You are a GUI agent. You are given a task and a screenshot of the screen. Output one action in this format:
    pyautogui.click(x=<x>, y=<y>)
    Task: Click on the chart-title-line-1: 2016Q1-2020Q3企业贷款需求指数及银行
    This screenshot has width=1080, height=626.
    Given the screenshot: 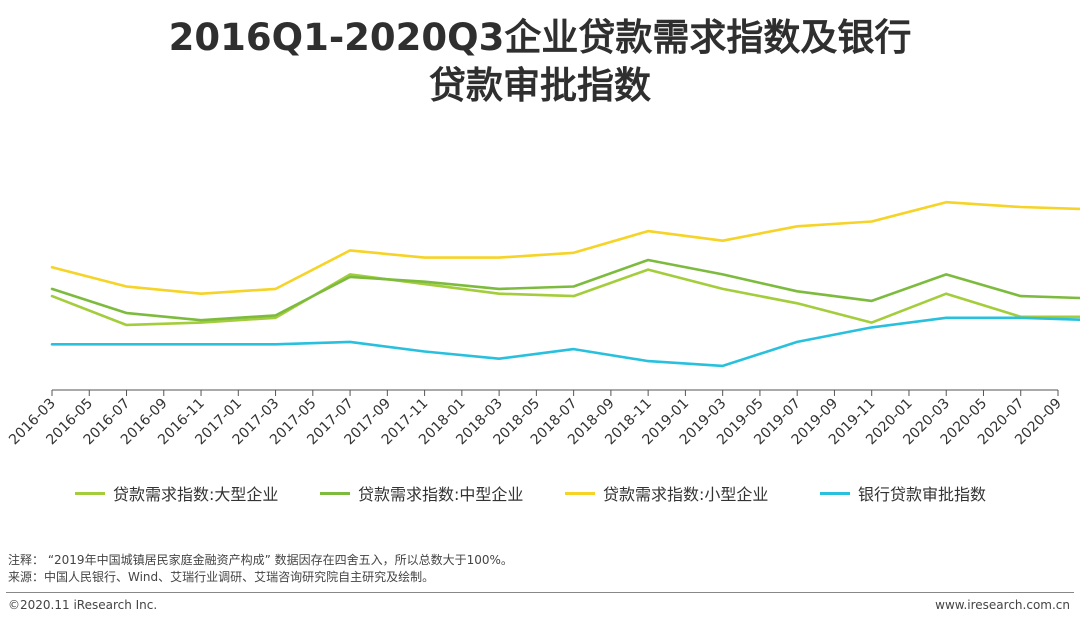 What is the action you would take?
    pyautogui.click(x=540, y=37)
    